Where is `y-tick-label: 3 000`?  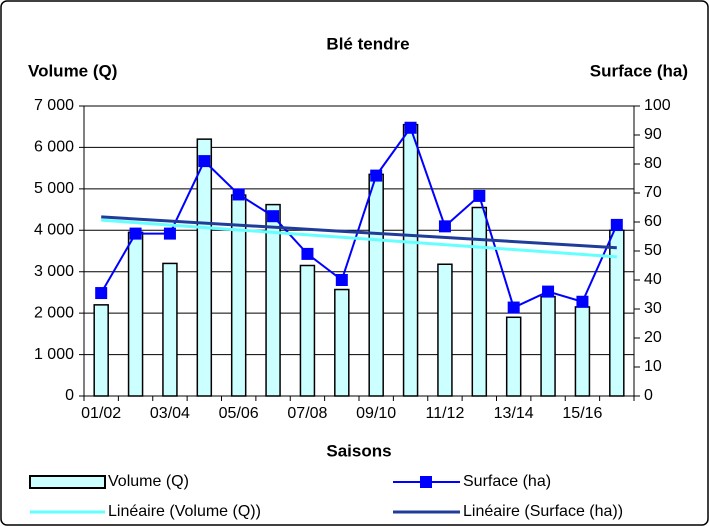
y-tick-label: 3 000 is located at coordinates (54, 271).